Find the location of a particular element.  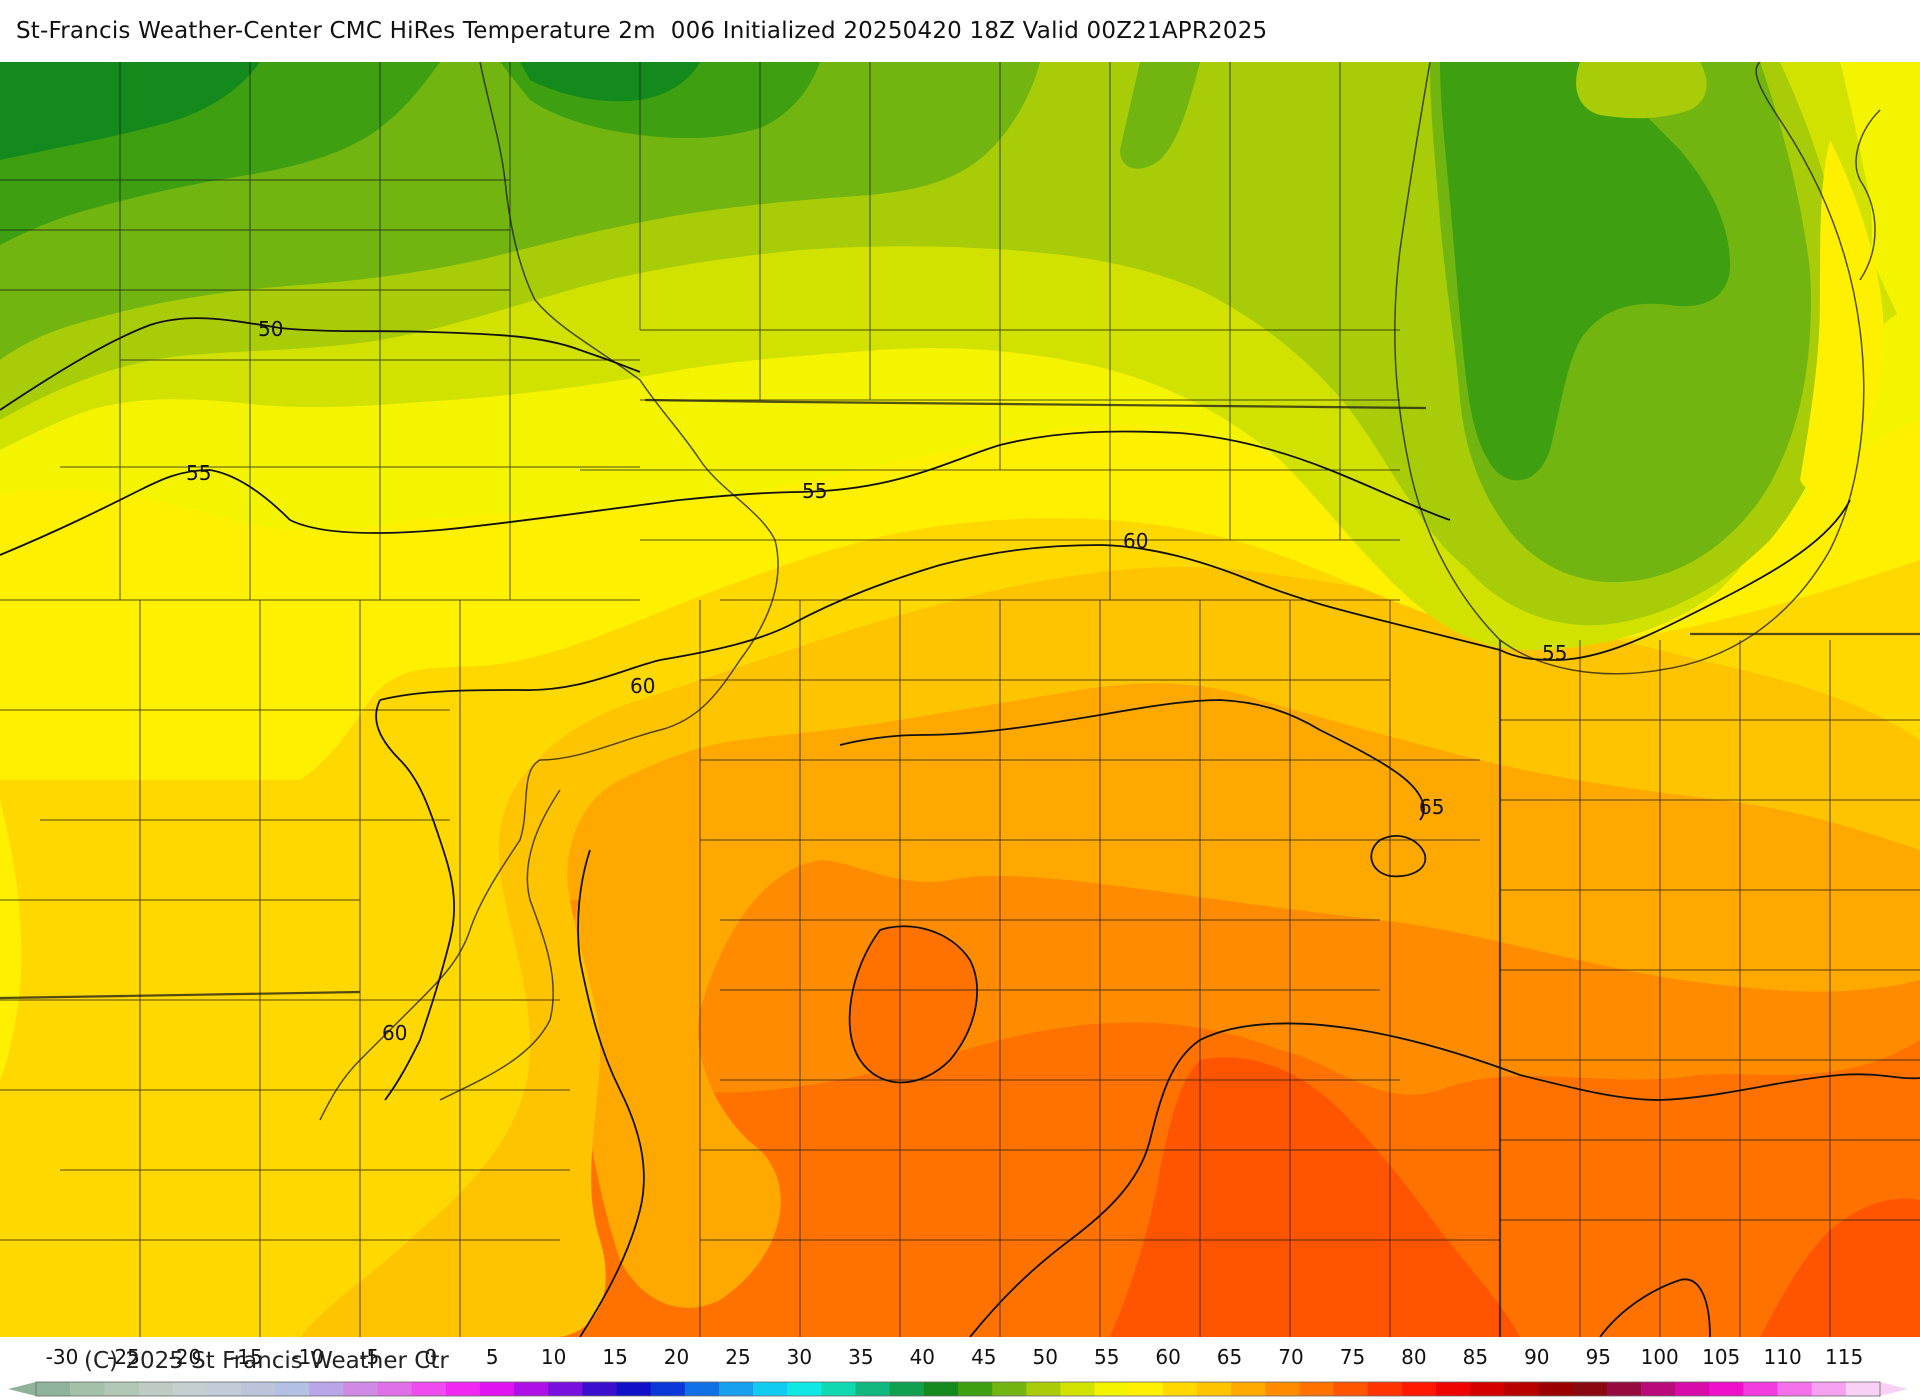

colorbar-max-arrow is located at coordinates (1894, 1389).